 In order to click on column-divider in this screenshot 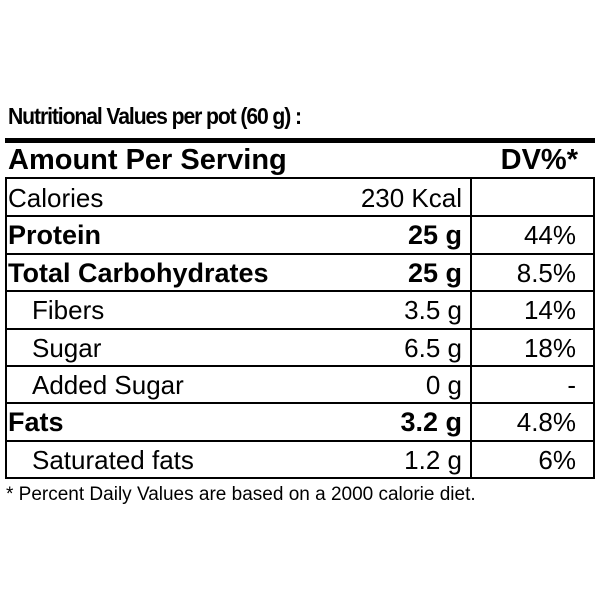, I will do `click(471, 329)`.